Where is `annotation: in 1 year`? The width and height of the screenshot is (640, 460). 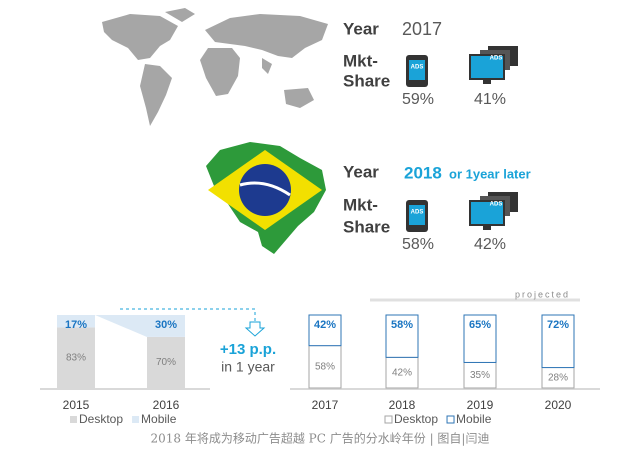
annotation: in 1 year is located at coordinates (248, 367).